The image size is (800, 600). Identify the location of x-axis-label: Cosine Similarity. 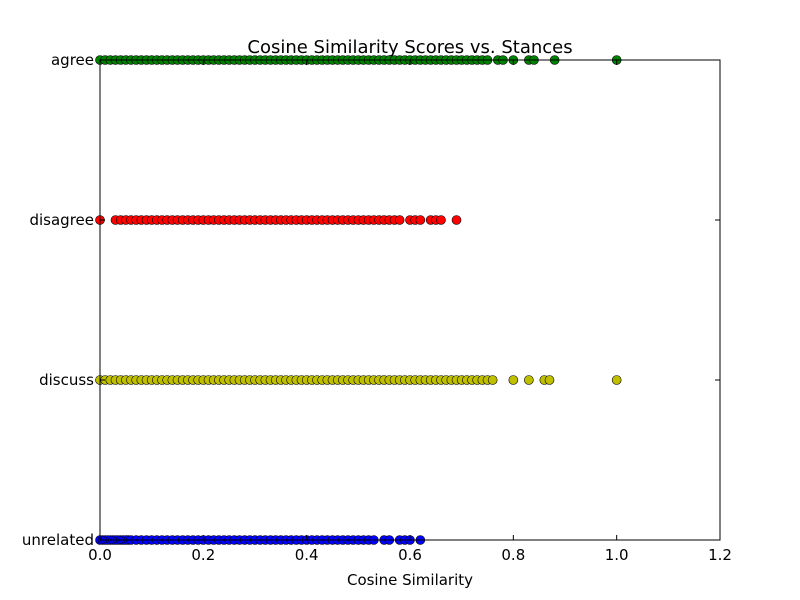
(410, 580).